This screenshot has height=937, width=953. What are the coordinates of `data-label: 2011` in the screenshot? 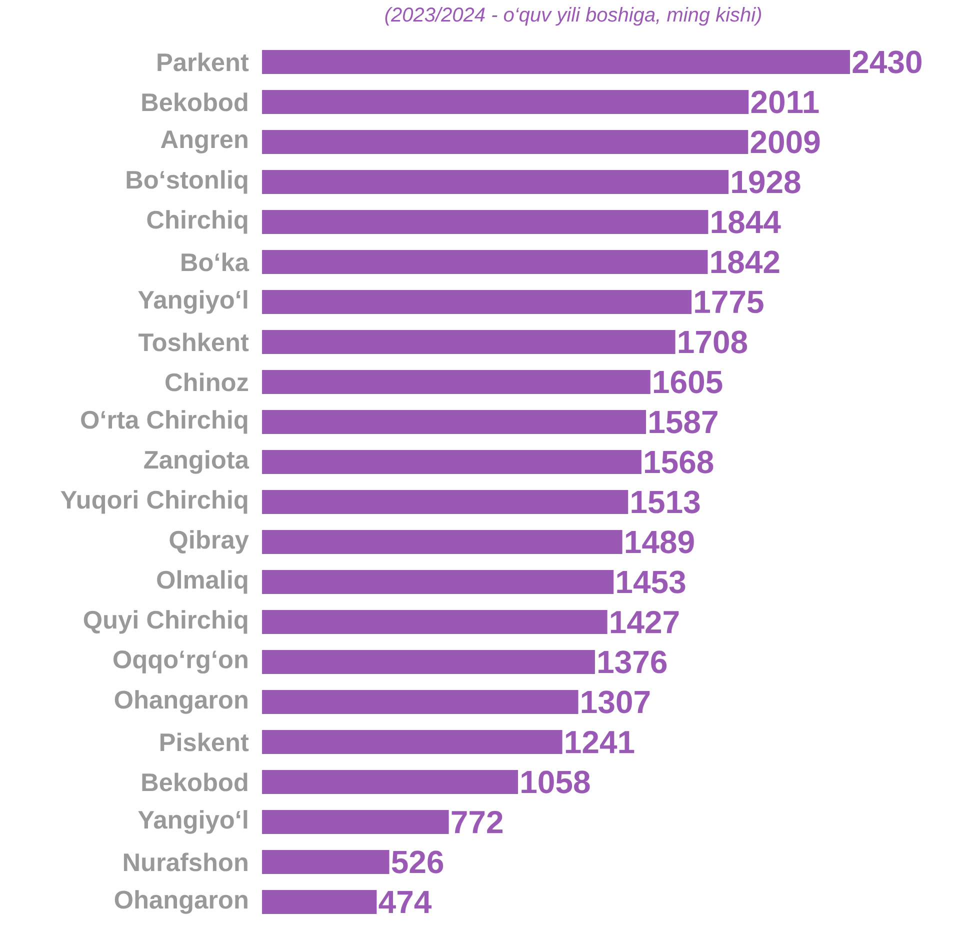 It's located at (785, 102).